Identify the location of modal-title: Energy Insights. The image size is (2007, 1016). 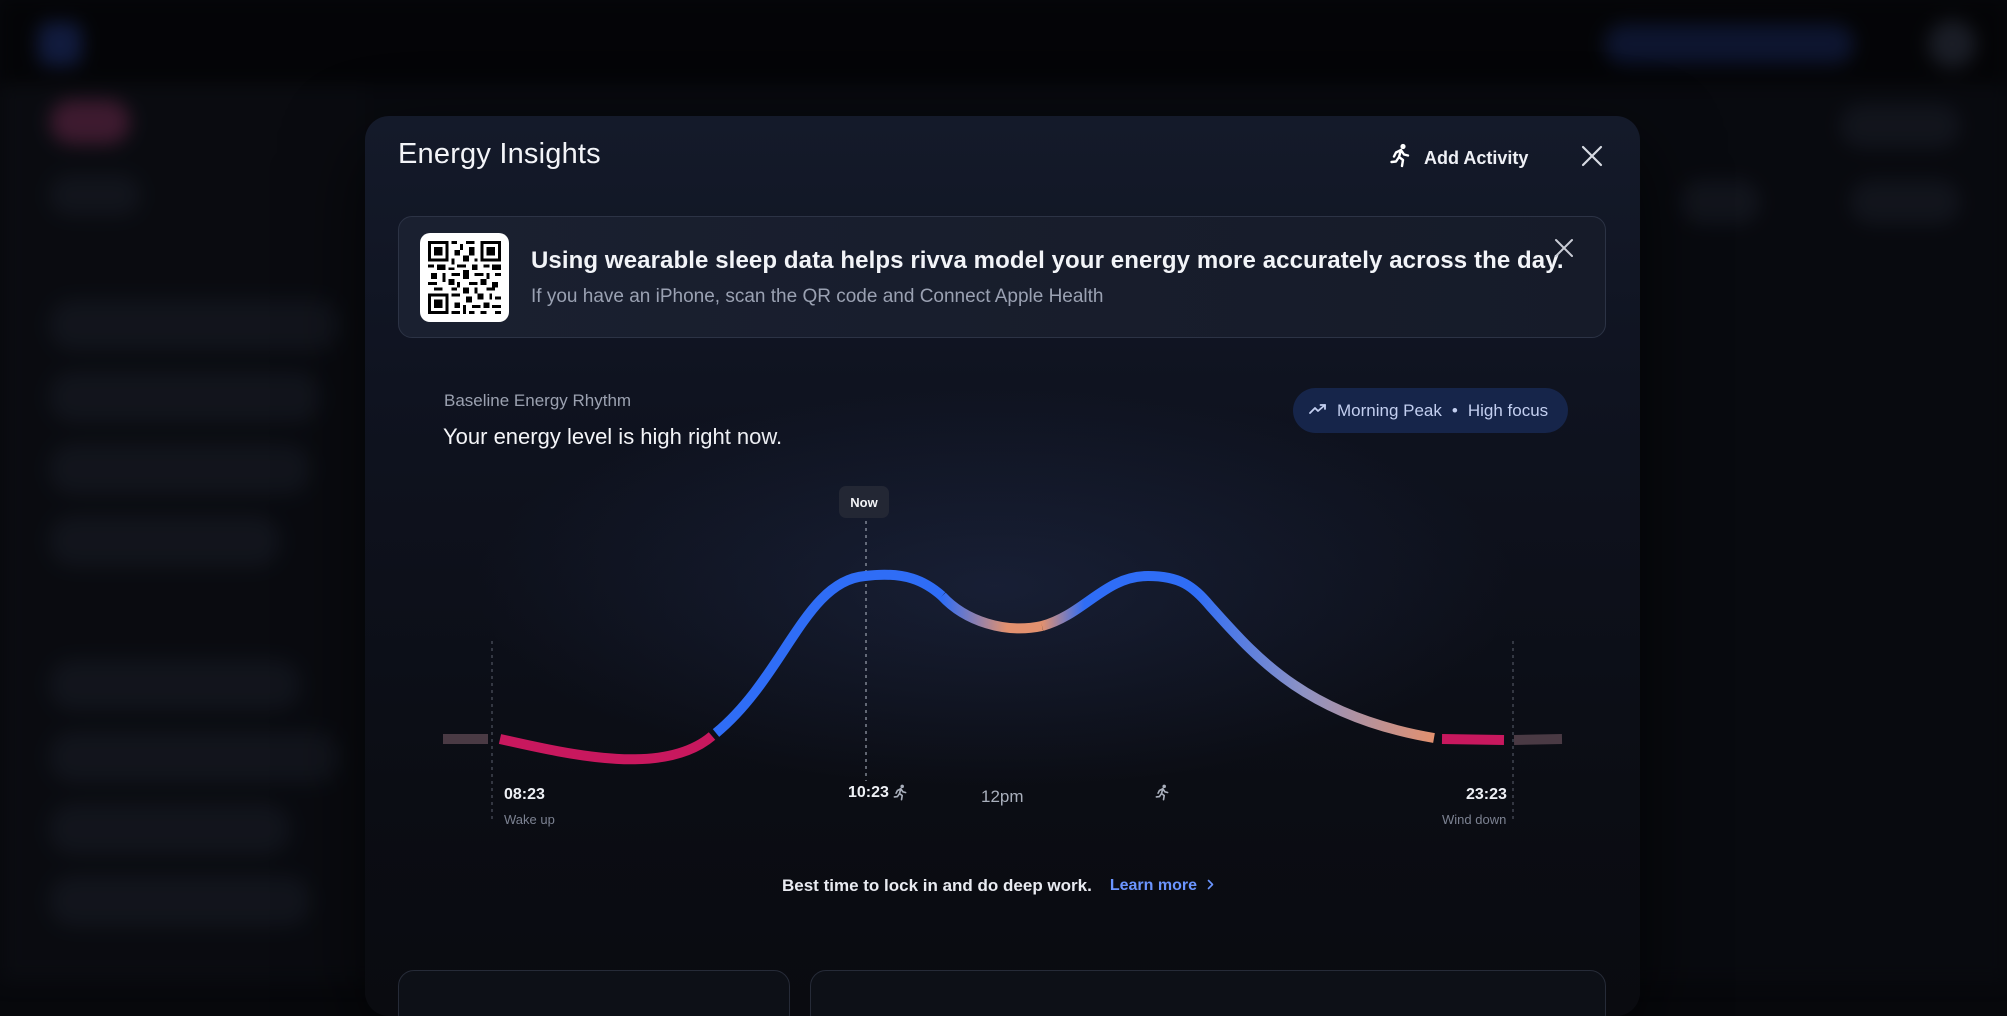
(499, 154).